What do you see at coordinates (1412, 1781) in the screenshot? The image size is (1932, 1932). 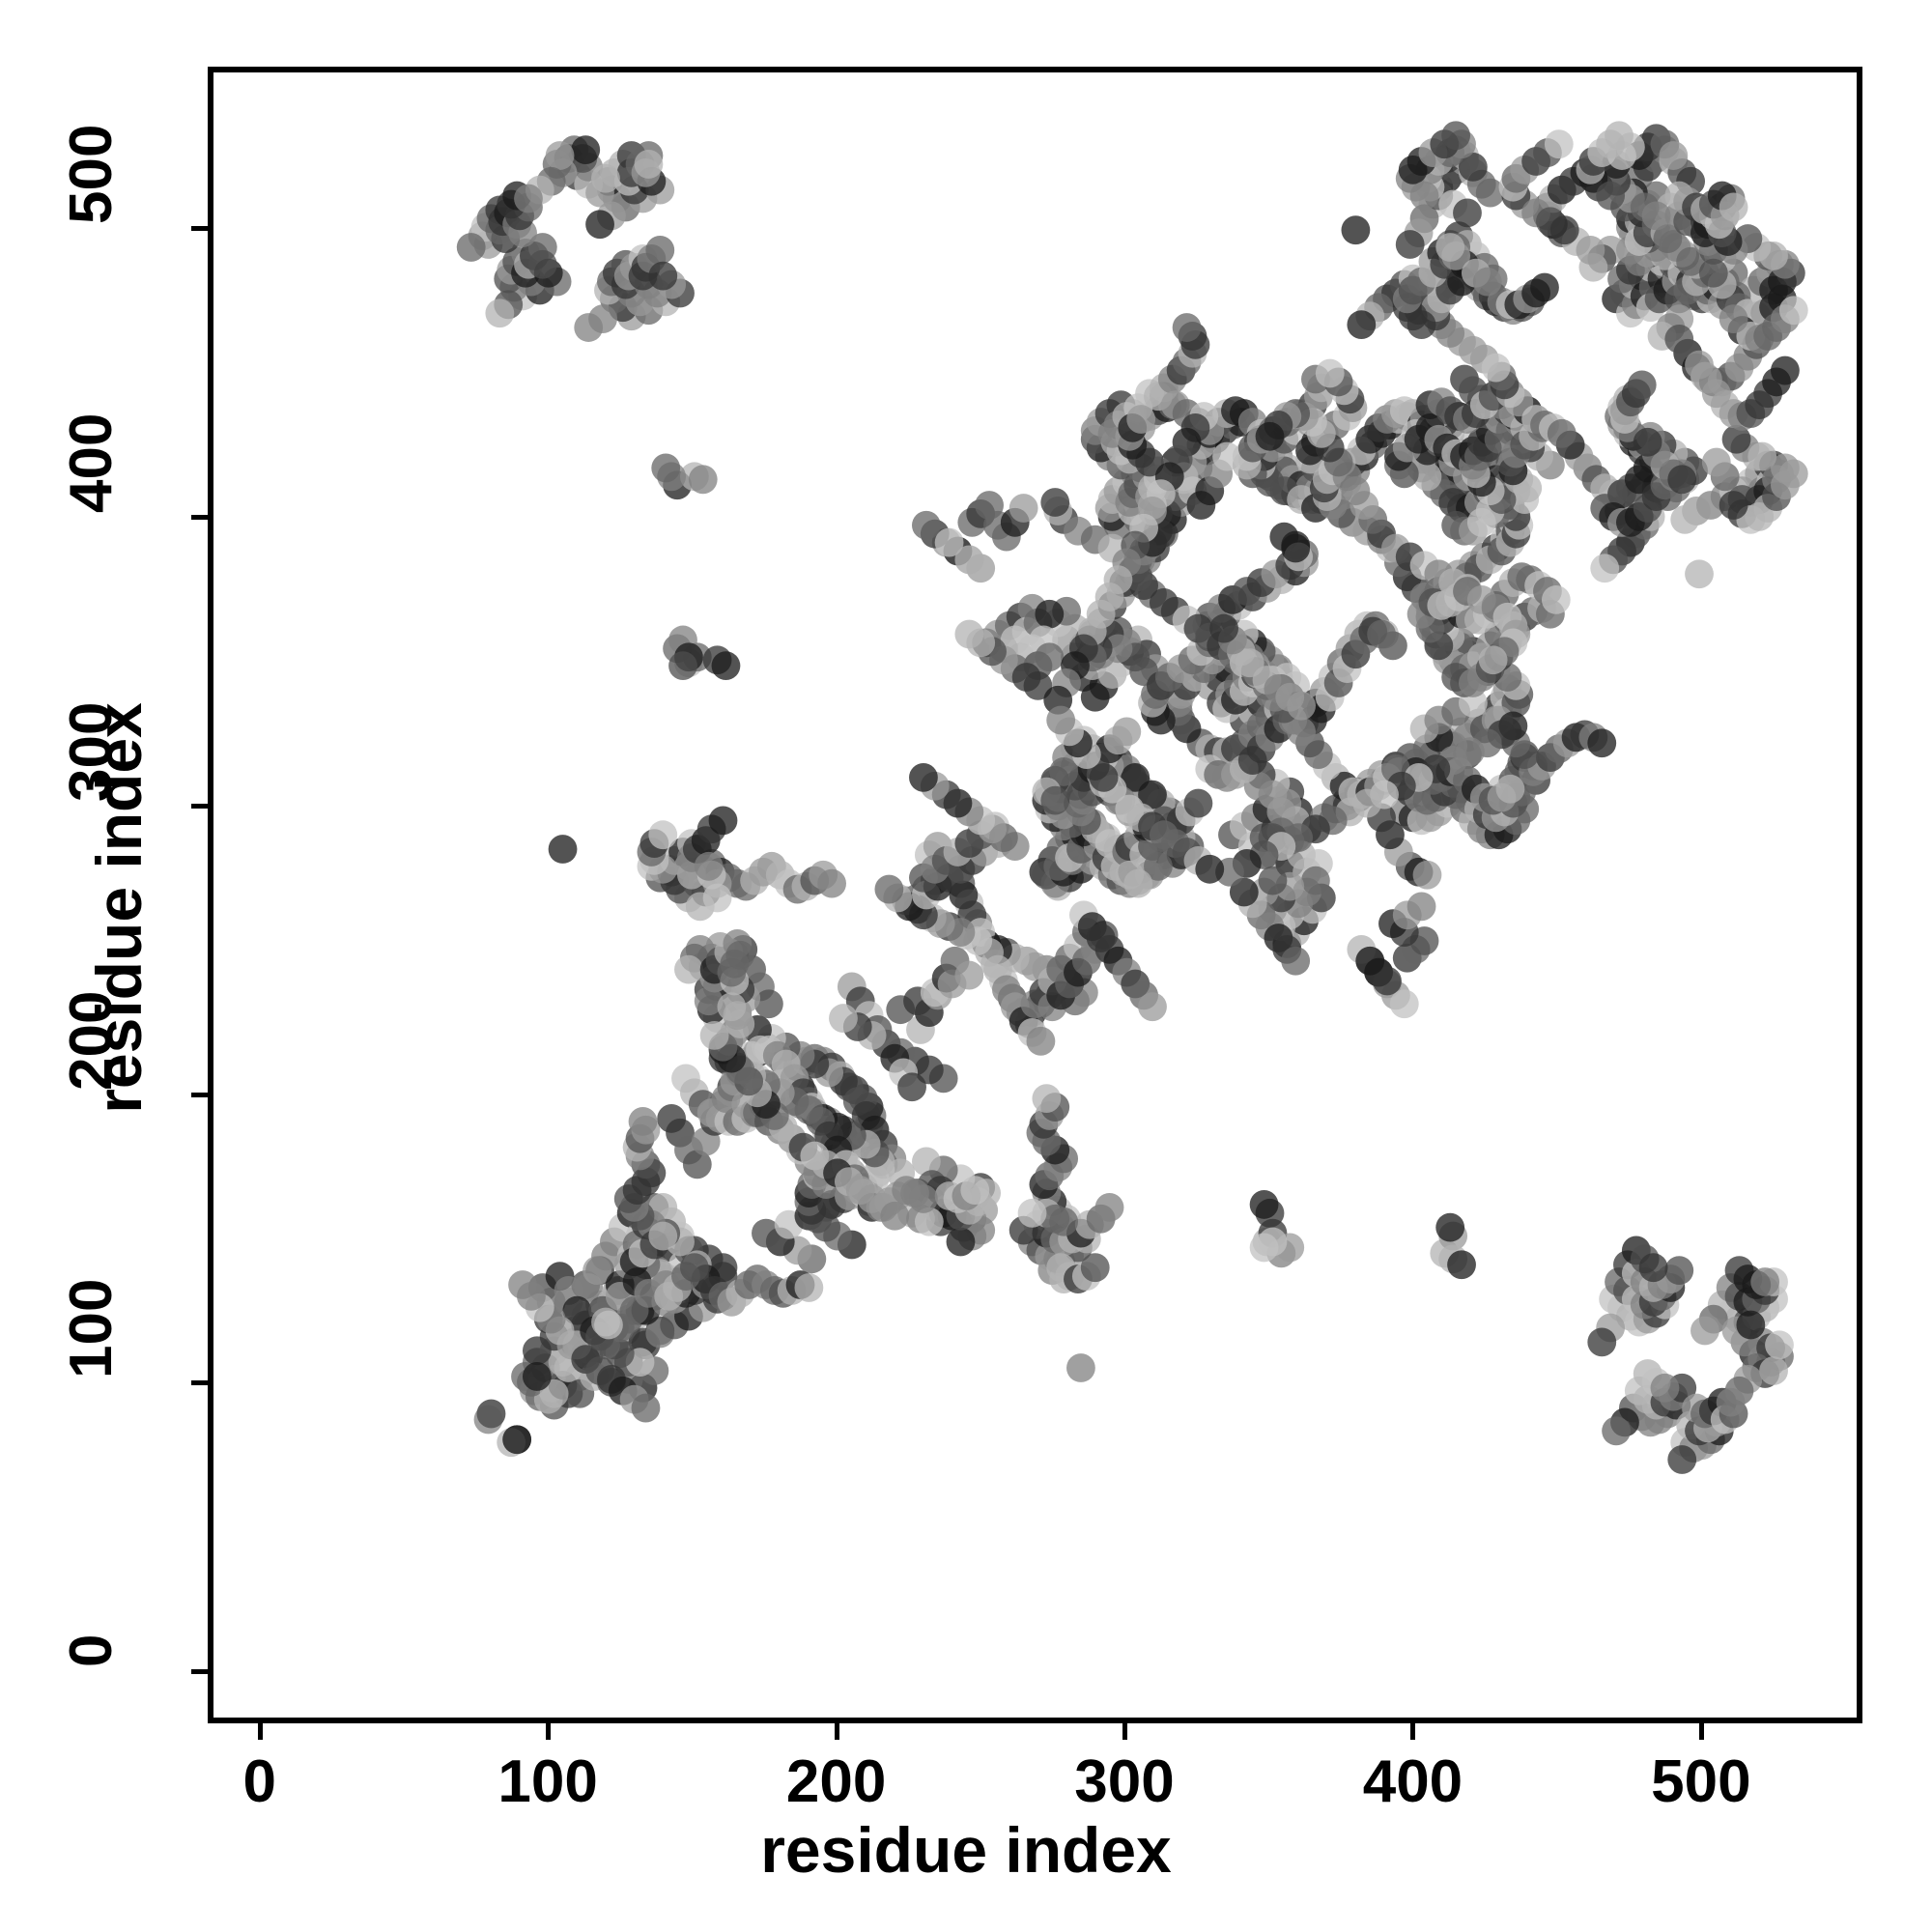 I see `x-tick-label: 400` at bounding box center [1412, 1781].